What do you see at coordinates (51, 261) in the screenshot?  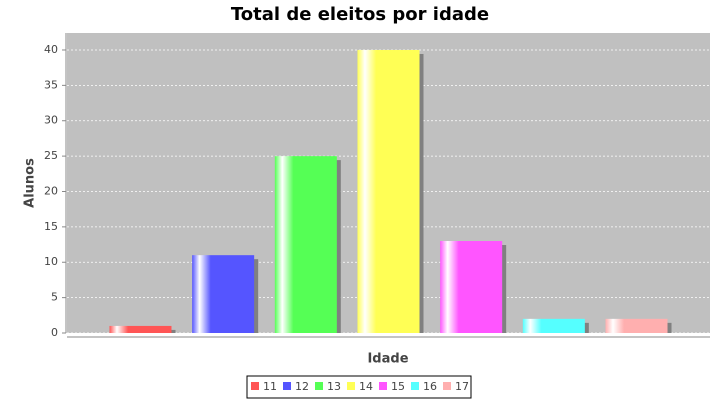 I see `y-tick-label: 10` at bounding box center [51, 261].